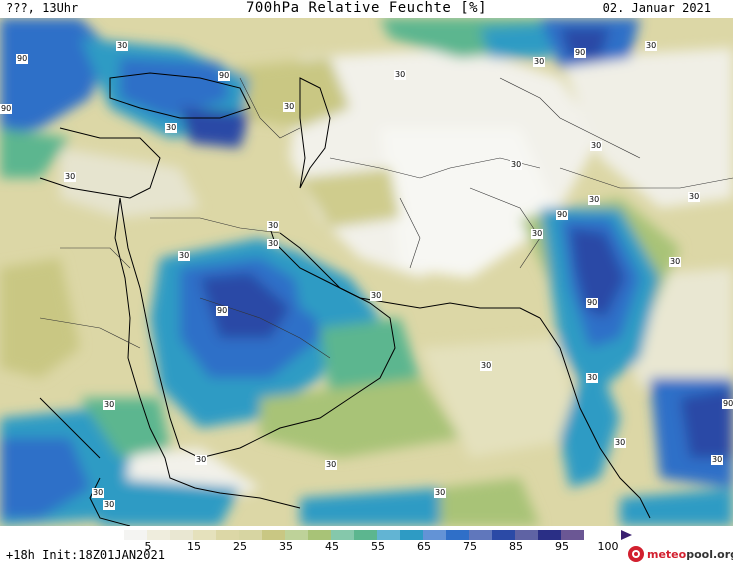 Image resolution: width=733 pixels, height=566 pixels. What do you see at coordinates (690, 554) in the screenshot?
I see `logo-text: meteopool.org` at bounding box center [690, 554].